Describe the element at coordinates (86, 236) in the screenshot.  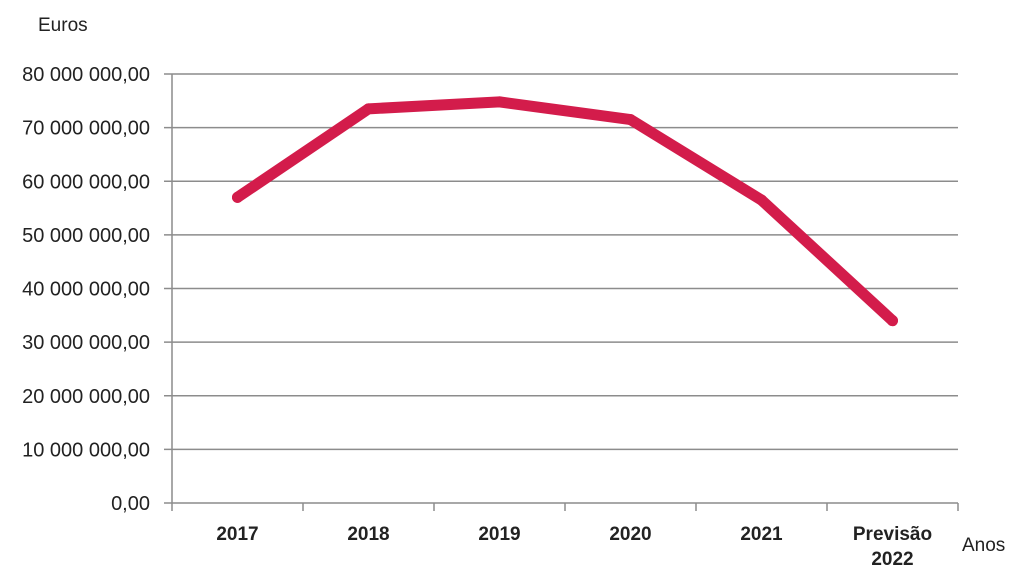
I see `y-tick-label: 50 000 000,00` at that location.